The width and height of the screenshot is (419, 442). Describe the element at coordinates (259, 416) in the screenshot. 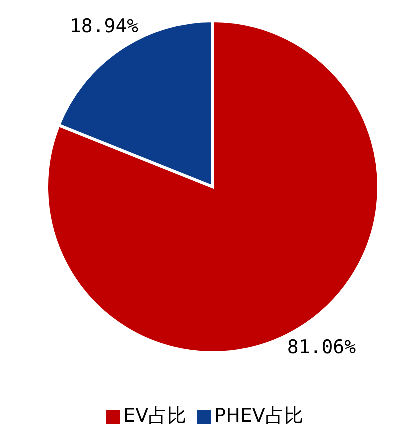

I see `legend-label: PHEV占比` at that location.